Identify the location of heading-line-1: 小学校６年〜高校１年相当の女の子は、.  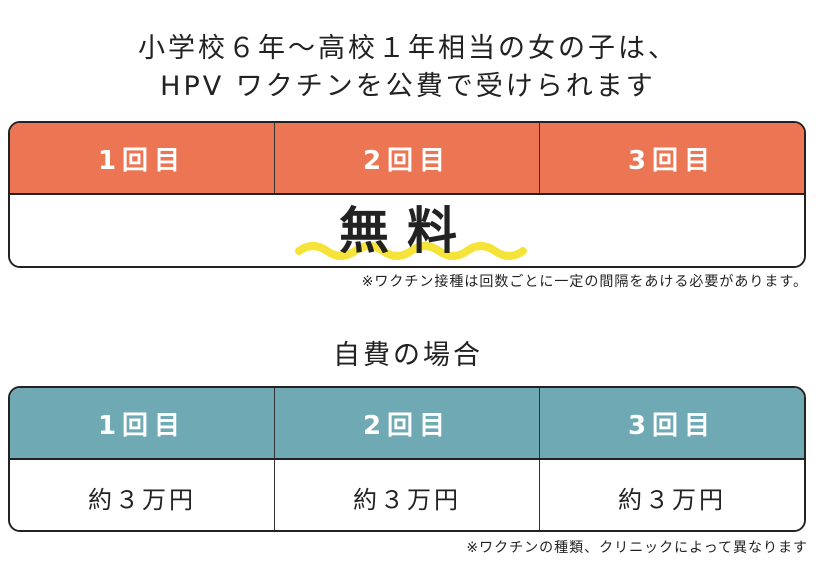
(408, 48).